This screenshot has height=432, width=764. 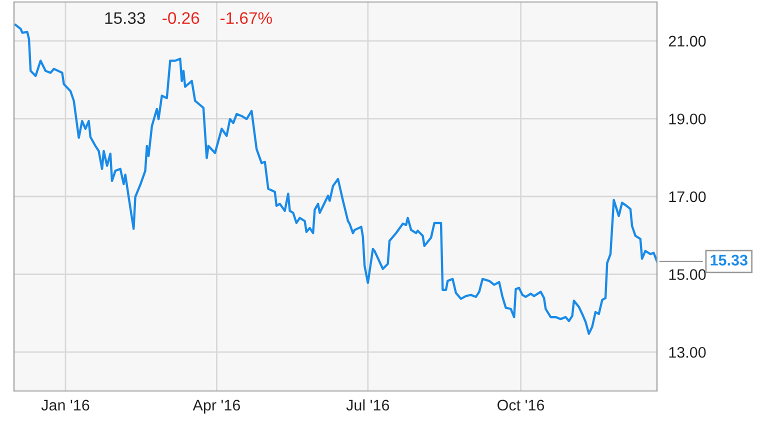 What do you see at coordinates (246, 18) in the screenshot?
I see `annotation: -1.67%` at bounding box center [246, 18].